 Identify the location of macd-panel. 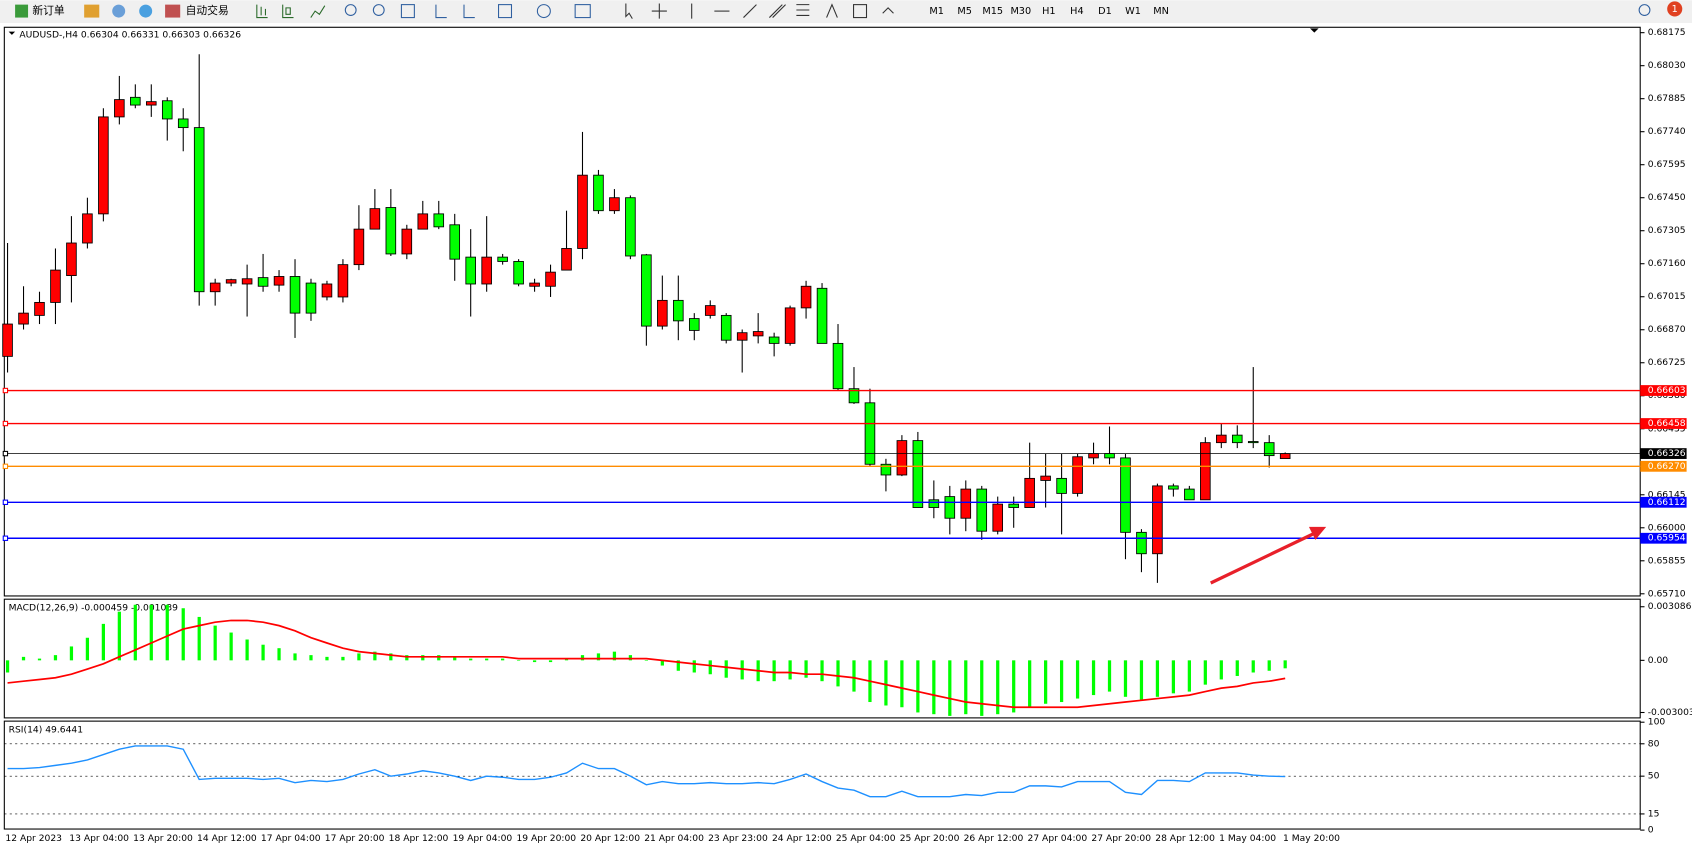
(822, 658).